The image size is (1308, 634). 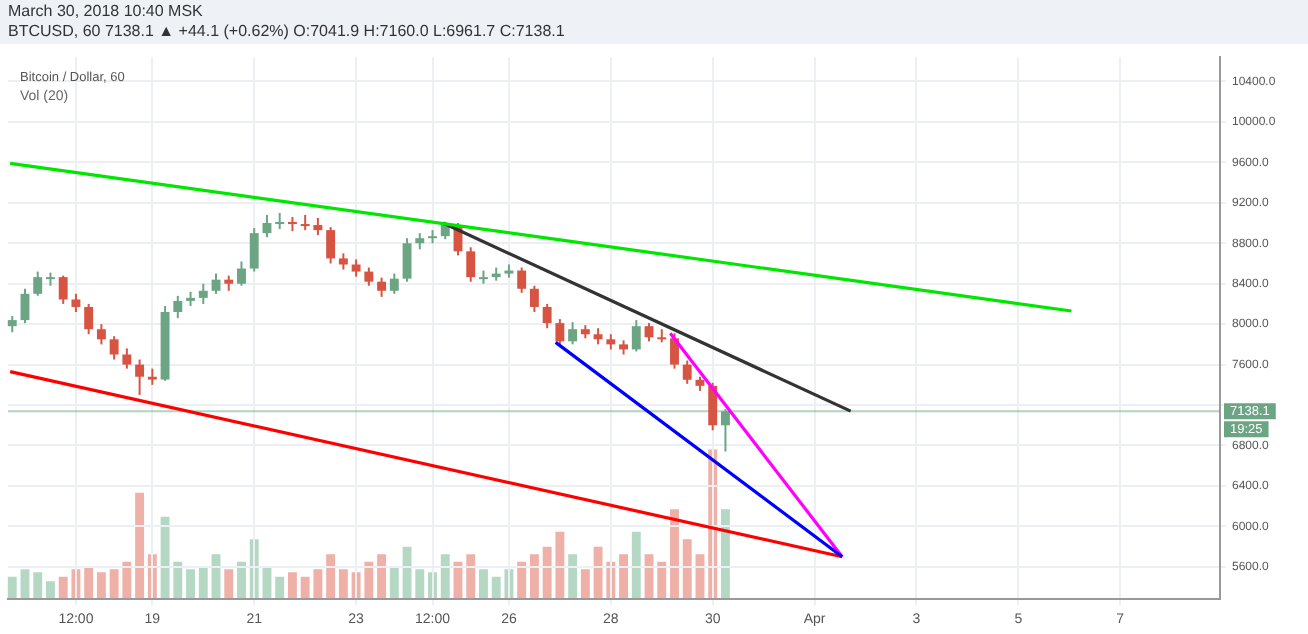 What do you see at coordinates (287, 32) in the screenshot?
I see `chart-subtitle: BTCUSD, 60 7138.1 ▲ +44.1 (+0.62%) O:7041.9 H:7160.0 L:6961.7 C:7138.1` at bounding box center [287, 32].